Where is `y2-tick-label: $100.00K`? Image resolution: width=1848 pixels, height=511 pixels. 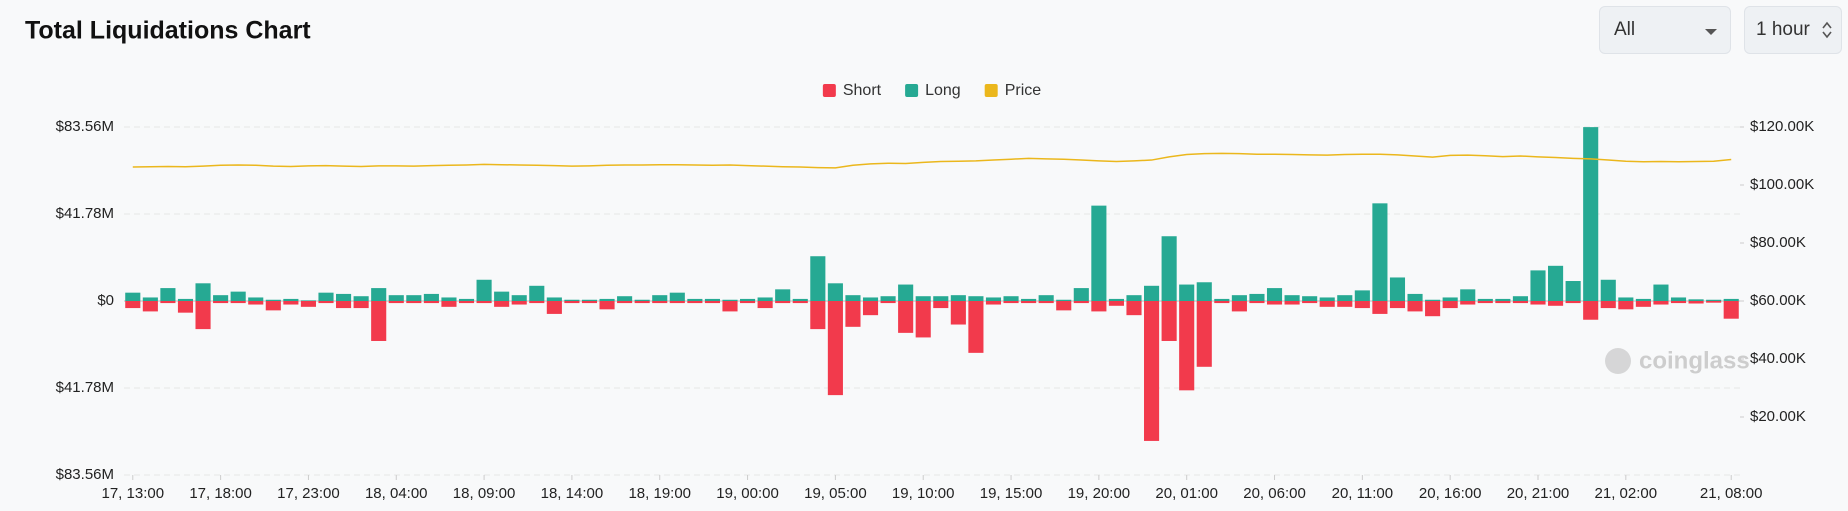
y2-tick-label: $100.00K is located at coordinates (1782, 184).